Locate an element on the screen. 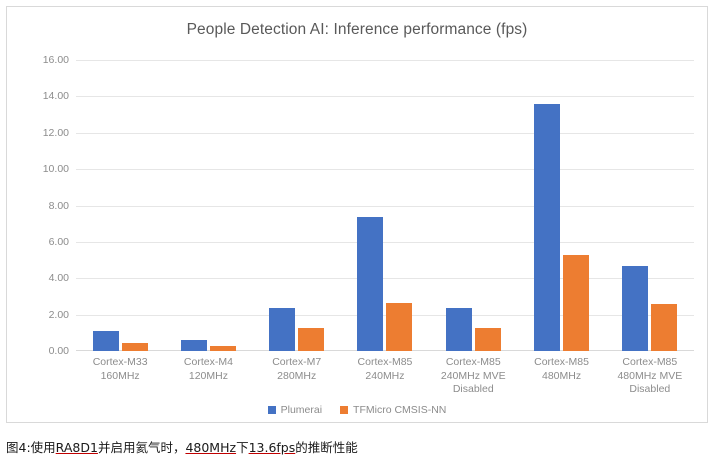 The width and height of the screenshot is (714, 465). legend-item: TFMicro CMSIS-NN is located at coordinates (393, 410).